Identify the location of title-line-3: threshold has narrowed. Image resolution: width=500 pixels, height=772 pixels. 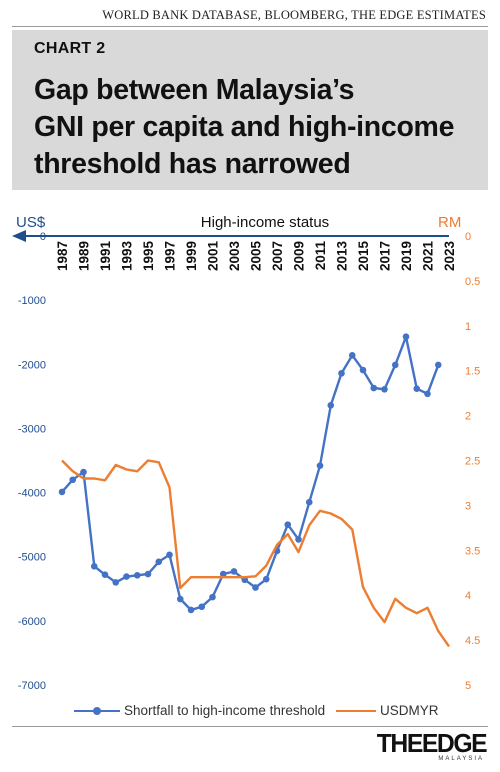
(192, 164).